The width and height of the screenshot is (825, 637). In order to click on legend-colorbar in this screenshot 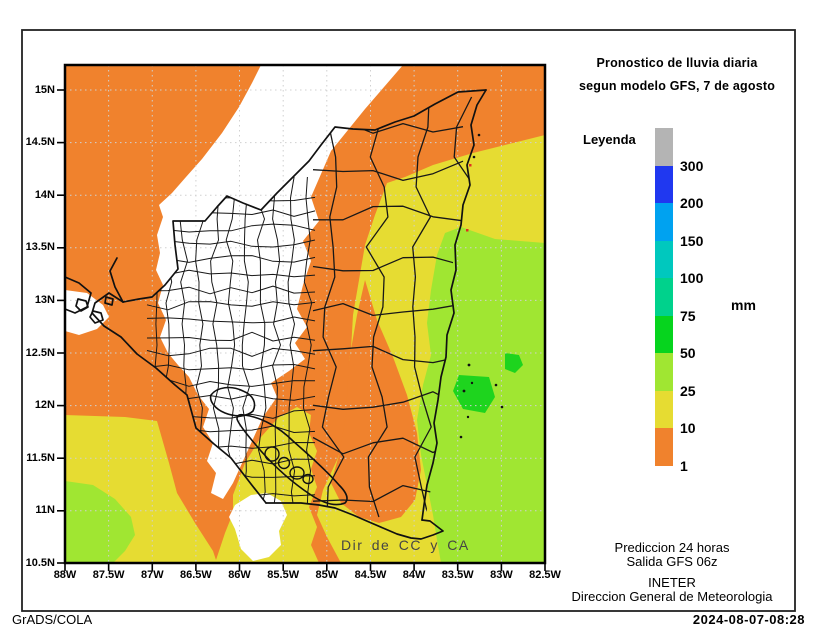, I will do `click(664, 297)`.